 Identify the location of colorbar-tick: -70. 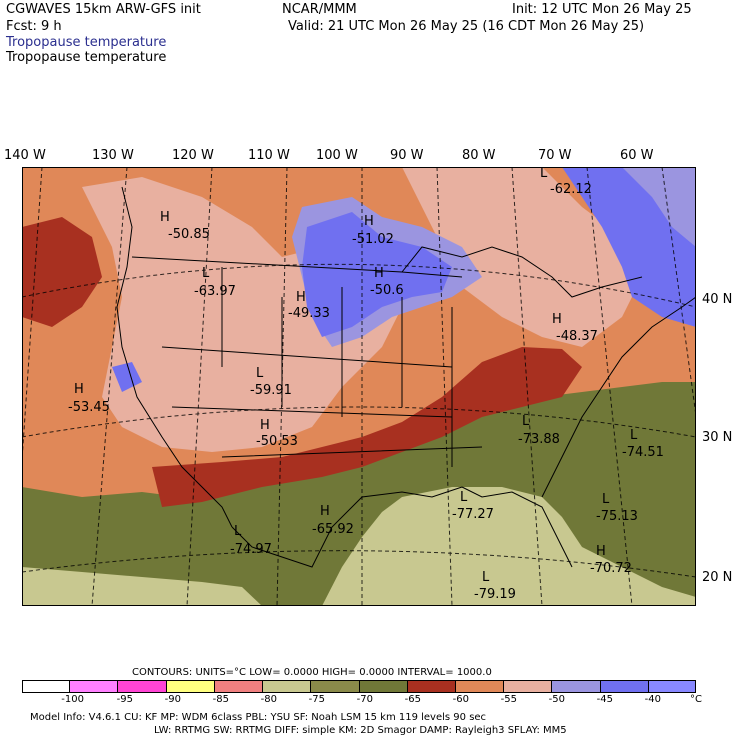
(364, 699).